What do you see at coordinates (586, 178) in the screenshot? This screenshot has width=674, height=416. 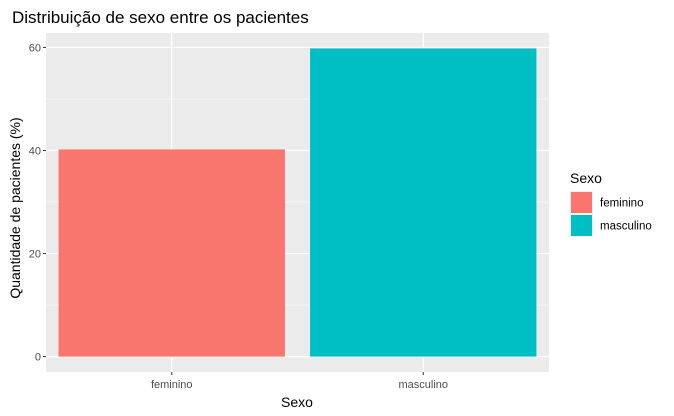 I see `legend-title: Sexo` at bounding box center [586, 178].